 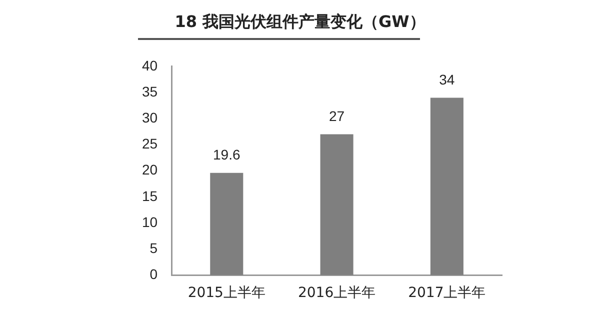 I want to click on y-tick-label: 15, so click(x=150, y=196).